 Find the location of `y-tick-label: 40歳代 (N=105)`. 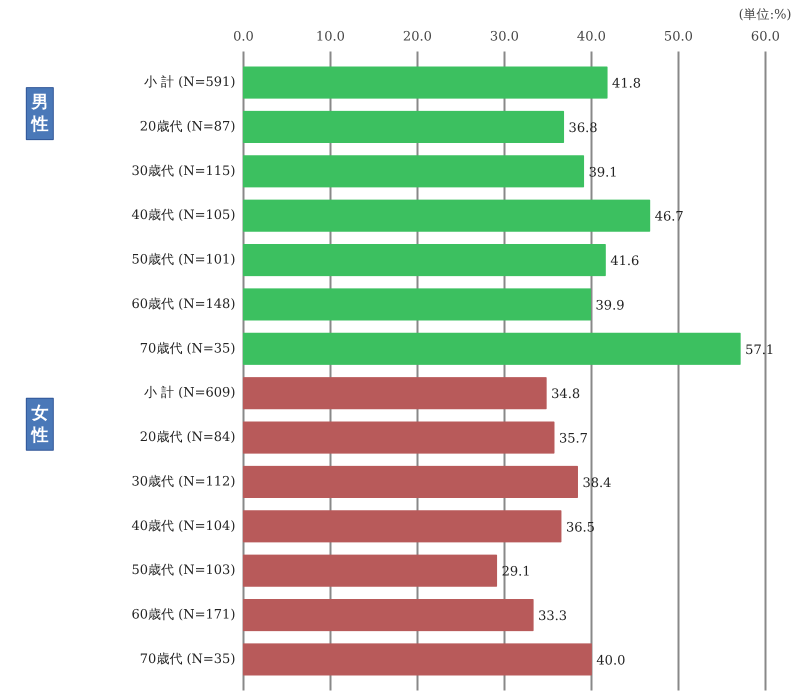

y-tick-label: 40歳代 (N=105) is located at coordinates (184, 216).